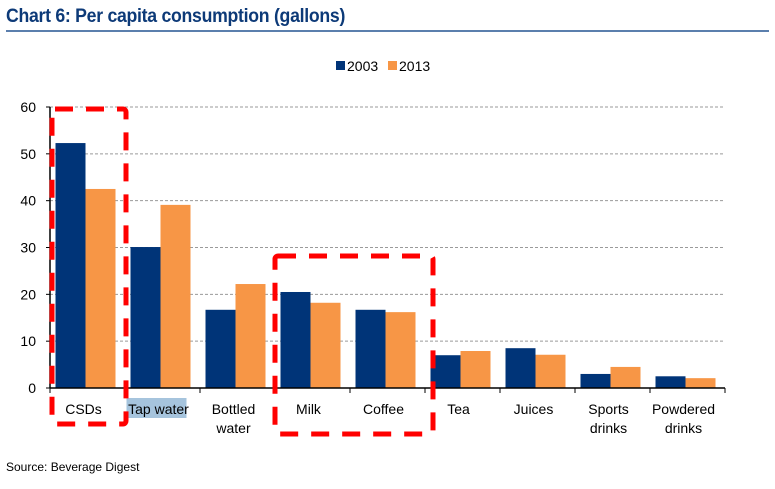  I want to click on y-tick-label: 20, so click(28, 294).